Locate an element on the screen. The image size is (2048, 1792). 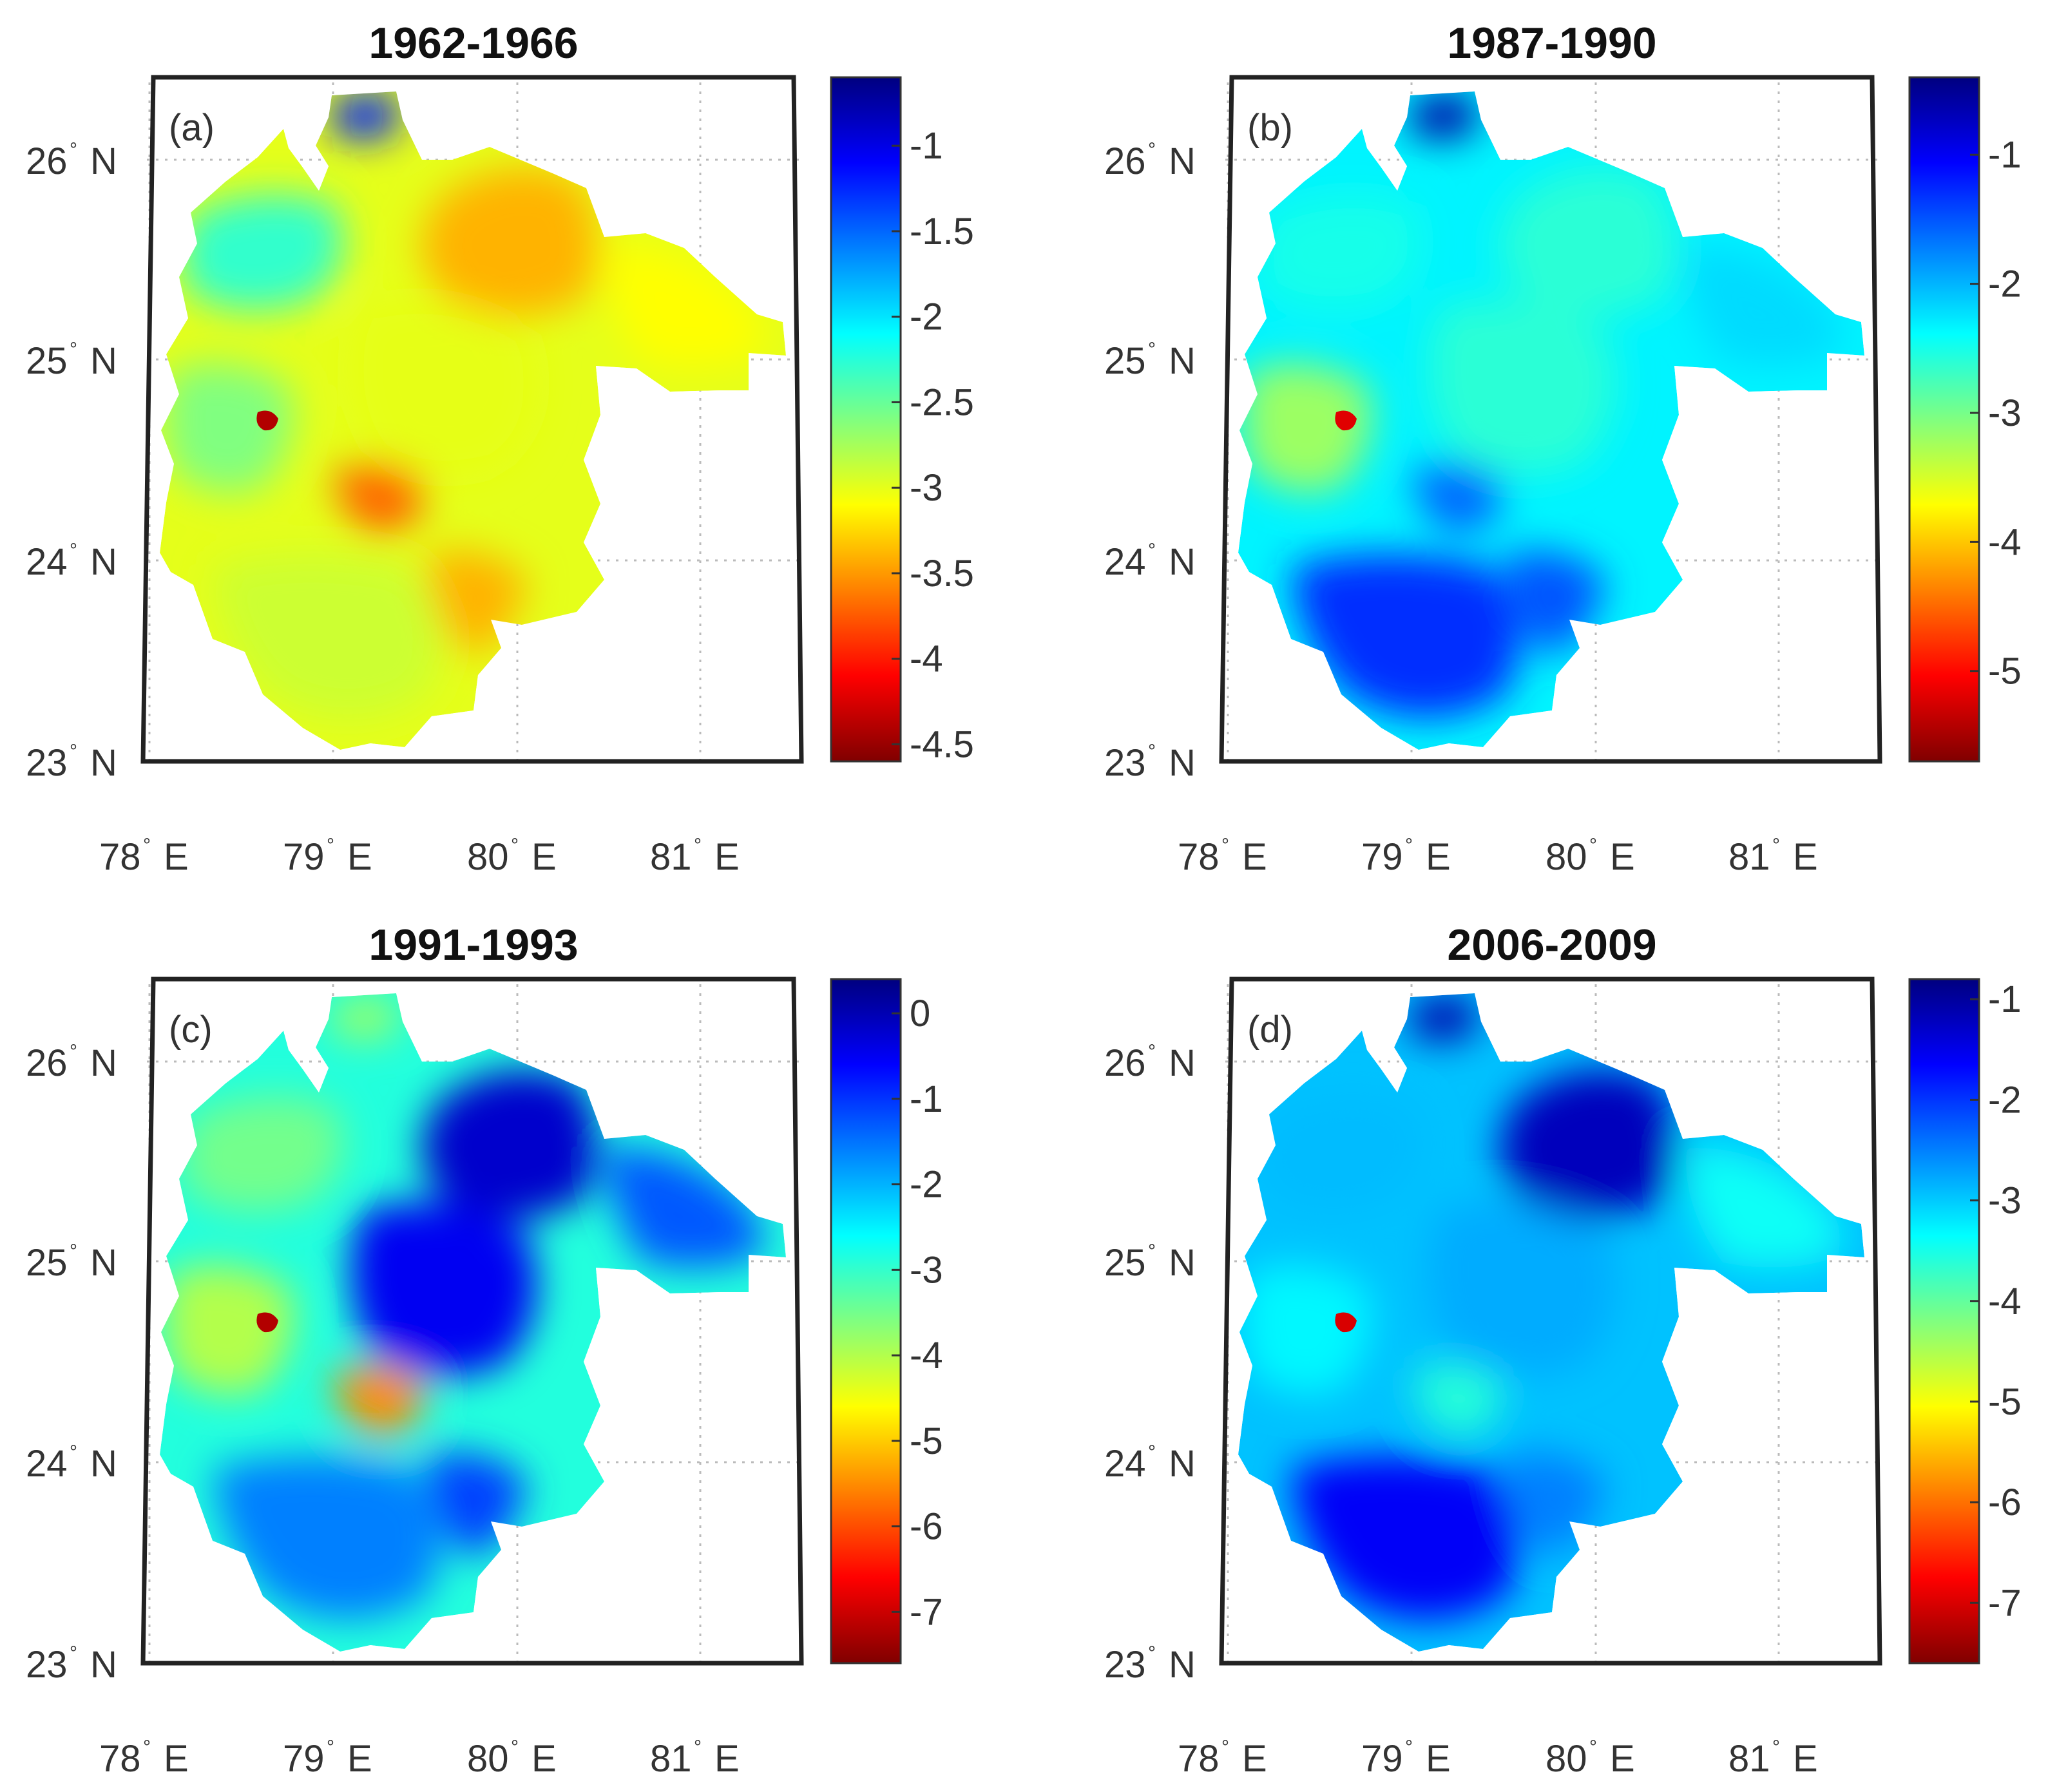
panel-title: 2006-2009 is located at coordinates (1551, 945).